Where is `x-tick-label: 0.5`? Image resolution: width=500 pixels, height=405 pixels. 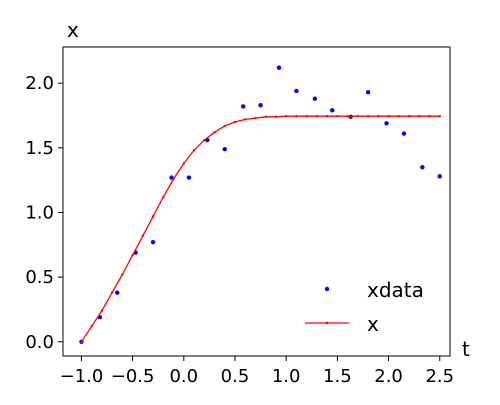
x-tick-label: 0.5 is located at coordinates (235, 376).